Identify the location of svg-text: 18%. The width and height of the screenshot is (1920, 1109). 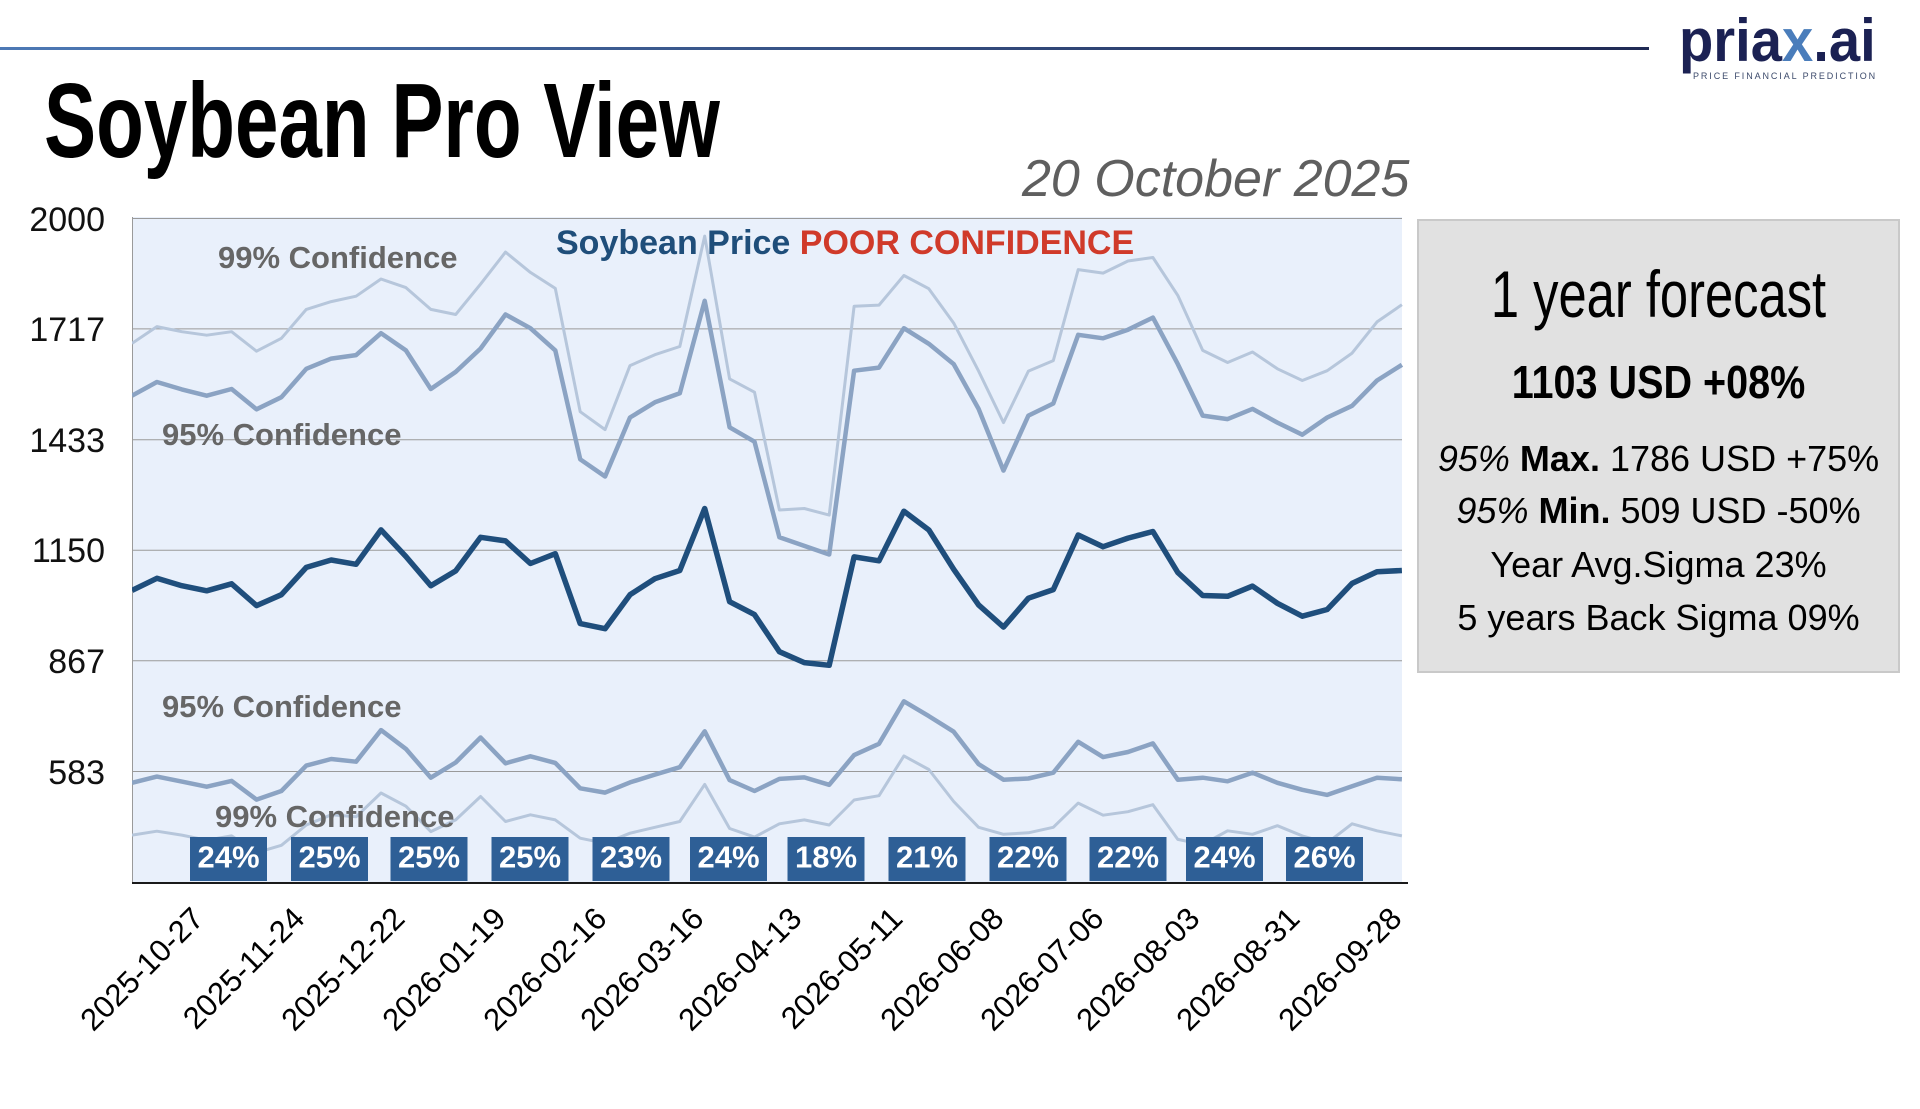
(826, 857).